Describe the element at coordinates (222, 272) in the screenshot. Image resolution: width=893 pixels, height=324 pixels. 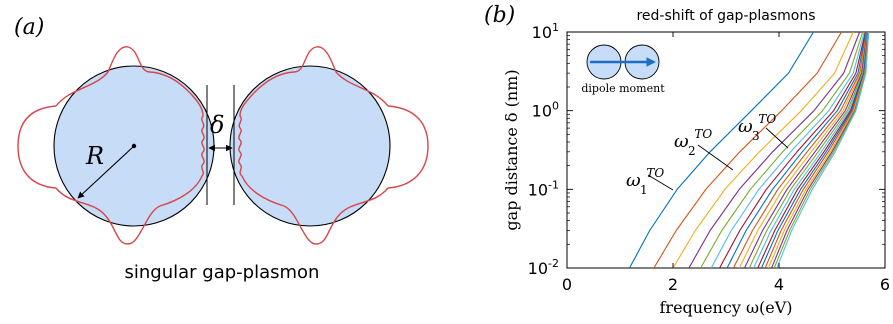
I see `panel-a-caption: singular gap-plasmon` at that location.